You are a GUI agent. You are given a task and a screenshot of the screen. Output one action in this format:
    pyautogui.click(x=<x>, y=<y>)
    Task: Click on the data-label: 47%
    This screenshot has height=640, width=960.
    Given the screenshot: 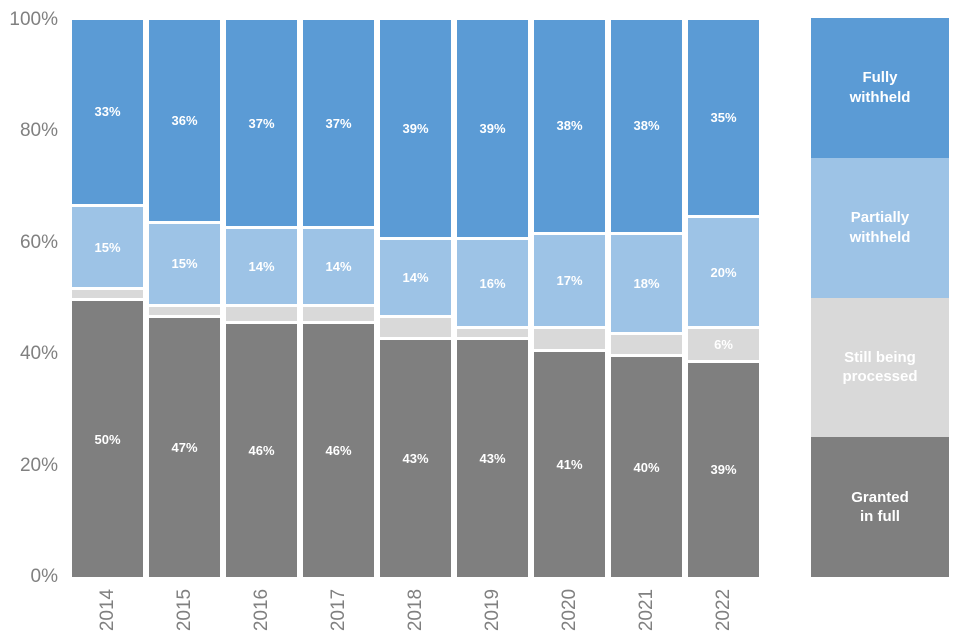 What is the action you would take?
    pyautogui.click(x=184, y=448)
    